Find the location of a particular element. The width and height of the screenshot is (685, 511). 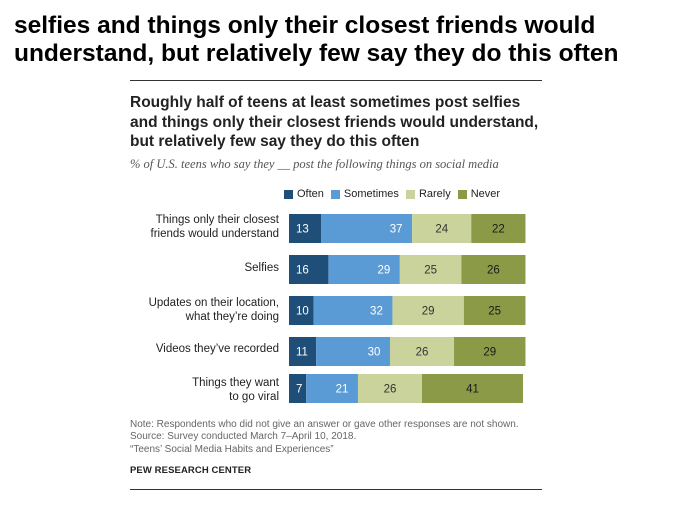

data-label-sometimes-row-3: 32 is located at coordinates (376, 312).